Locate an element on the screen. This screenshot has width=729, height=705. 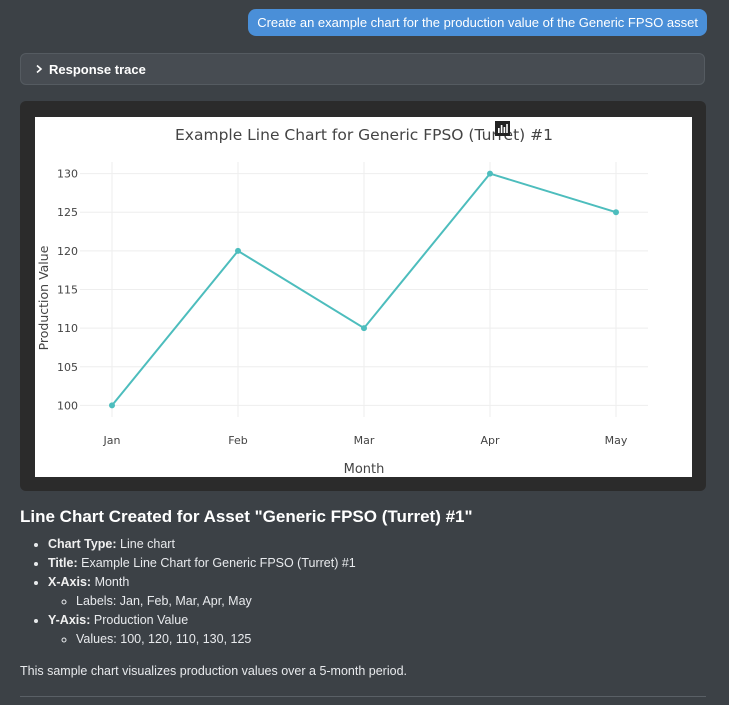
title-label: Title: is located at coordinates (63, 563).